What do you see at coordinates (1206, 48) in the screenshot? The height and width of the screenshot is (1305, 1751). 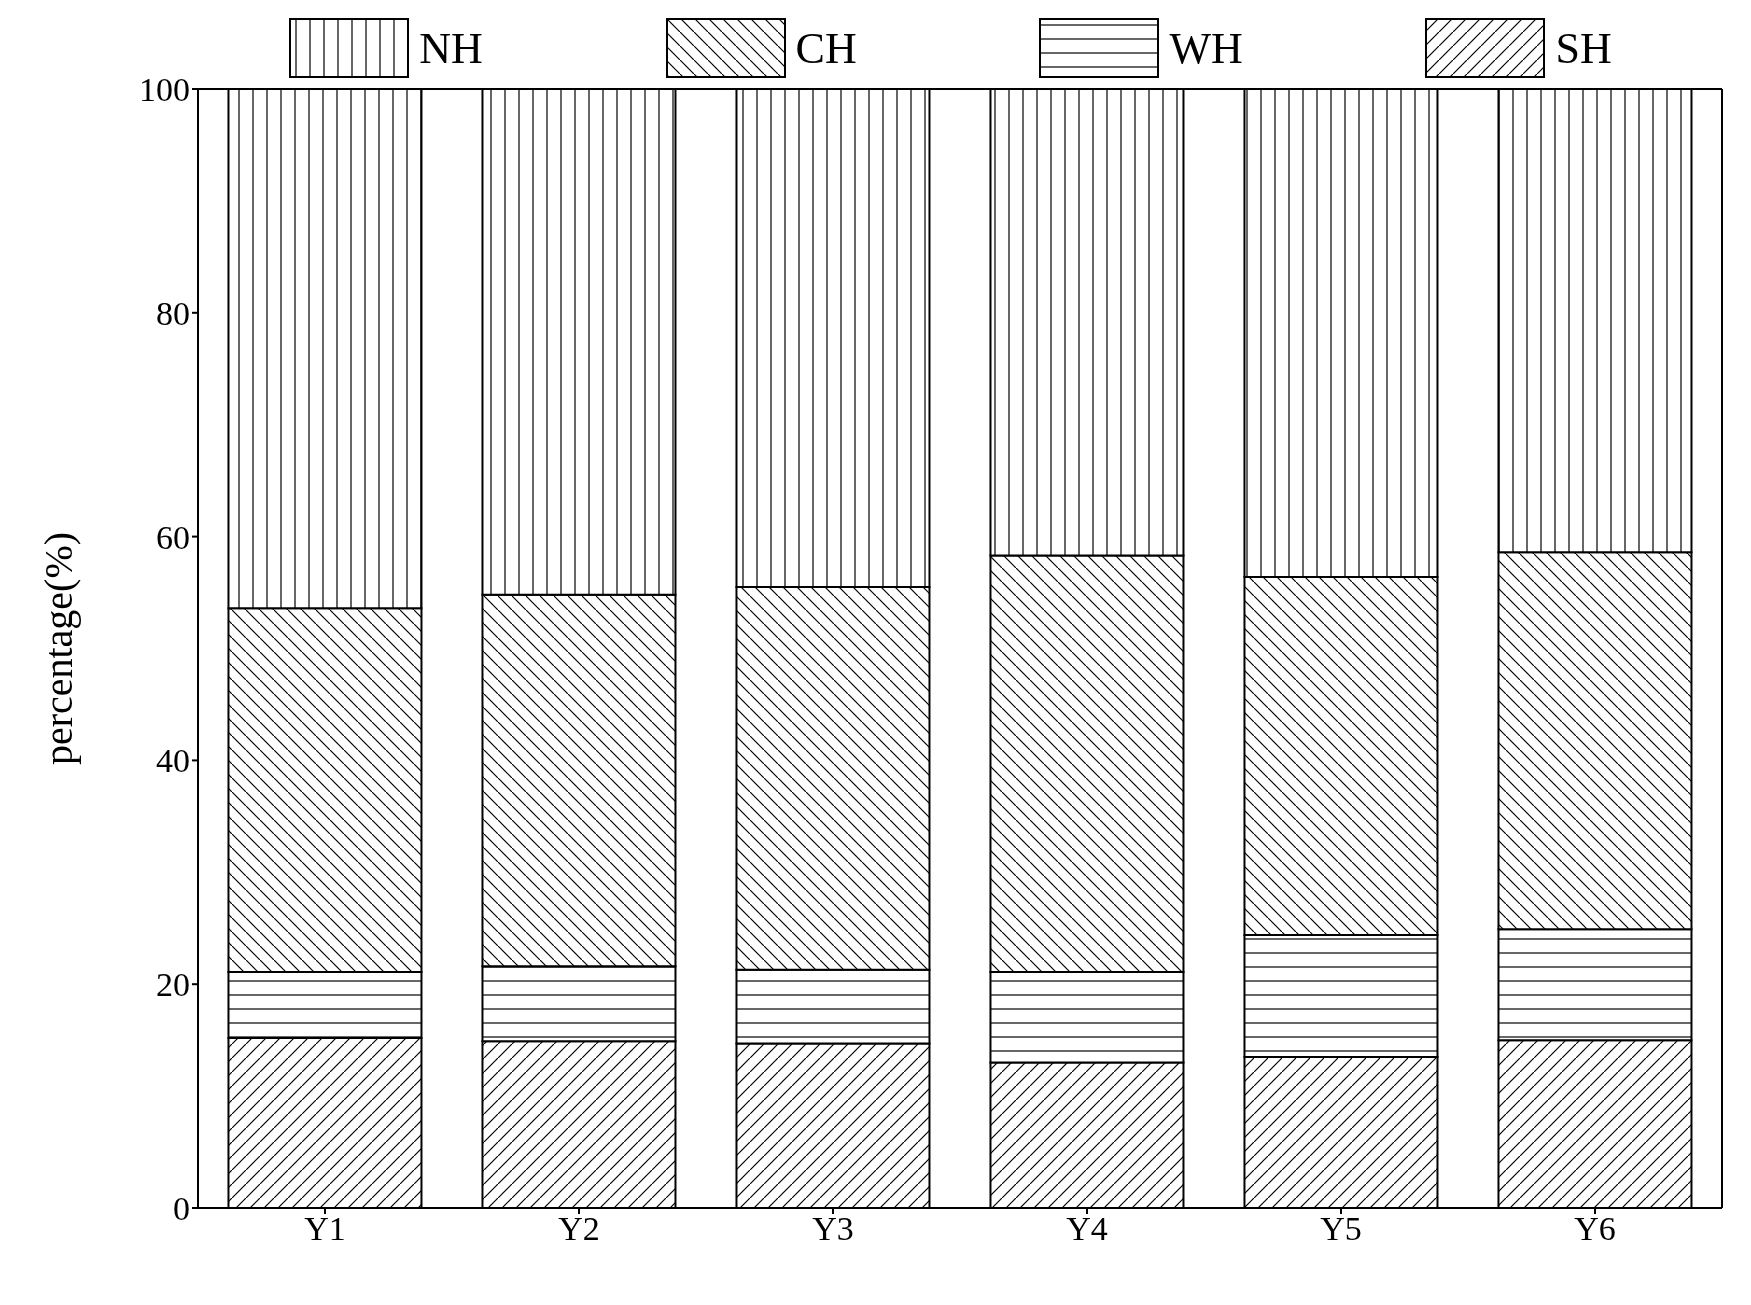 I see `legend-label: WH` at bounding box center [1206, 48].